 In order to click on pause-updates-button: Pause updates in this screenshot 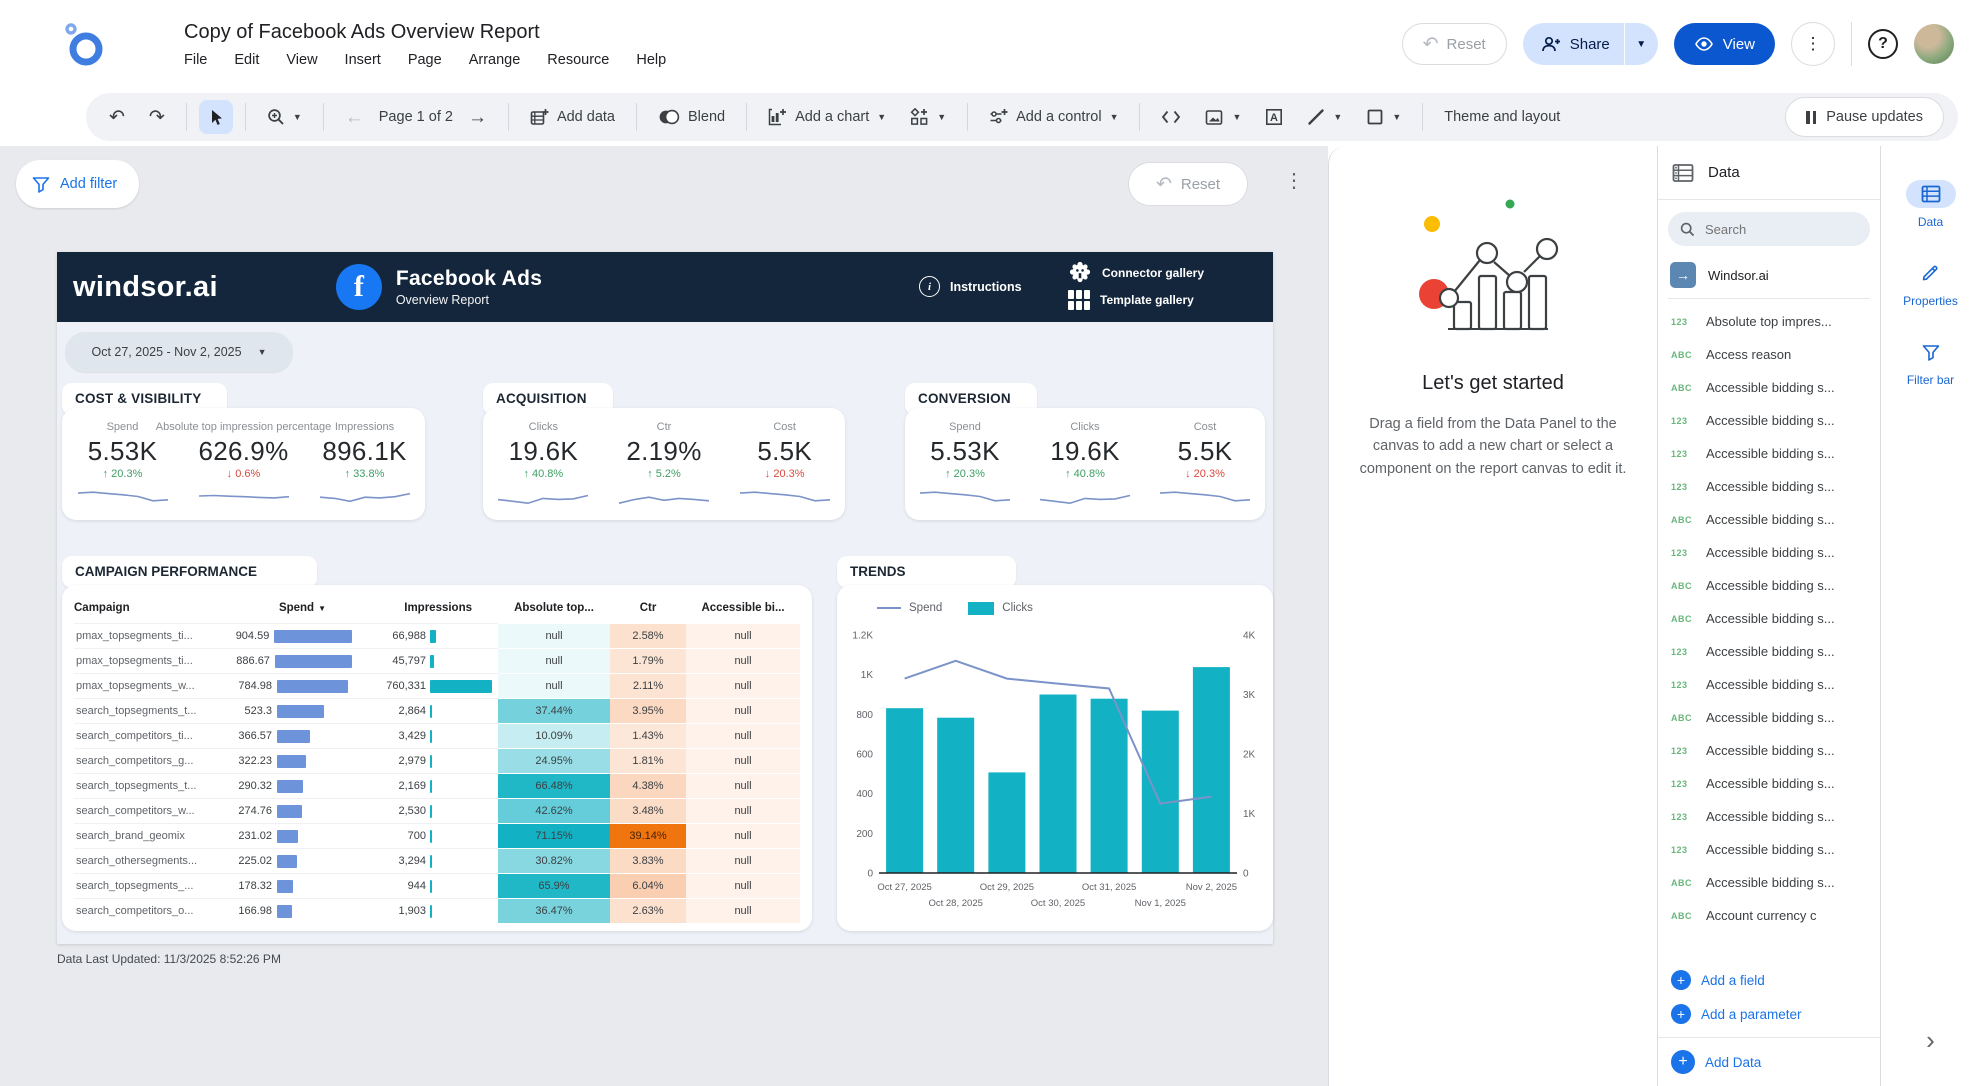, I will do `click(1864, 117)`.